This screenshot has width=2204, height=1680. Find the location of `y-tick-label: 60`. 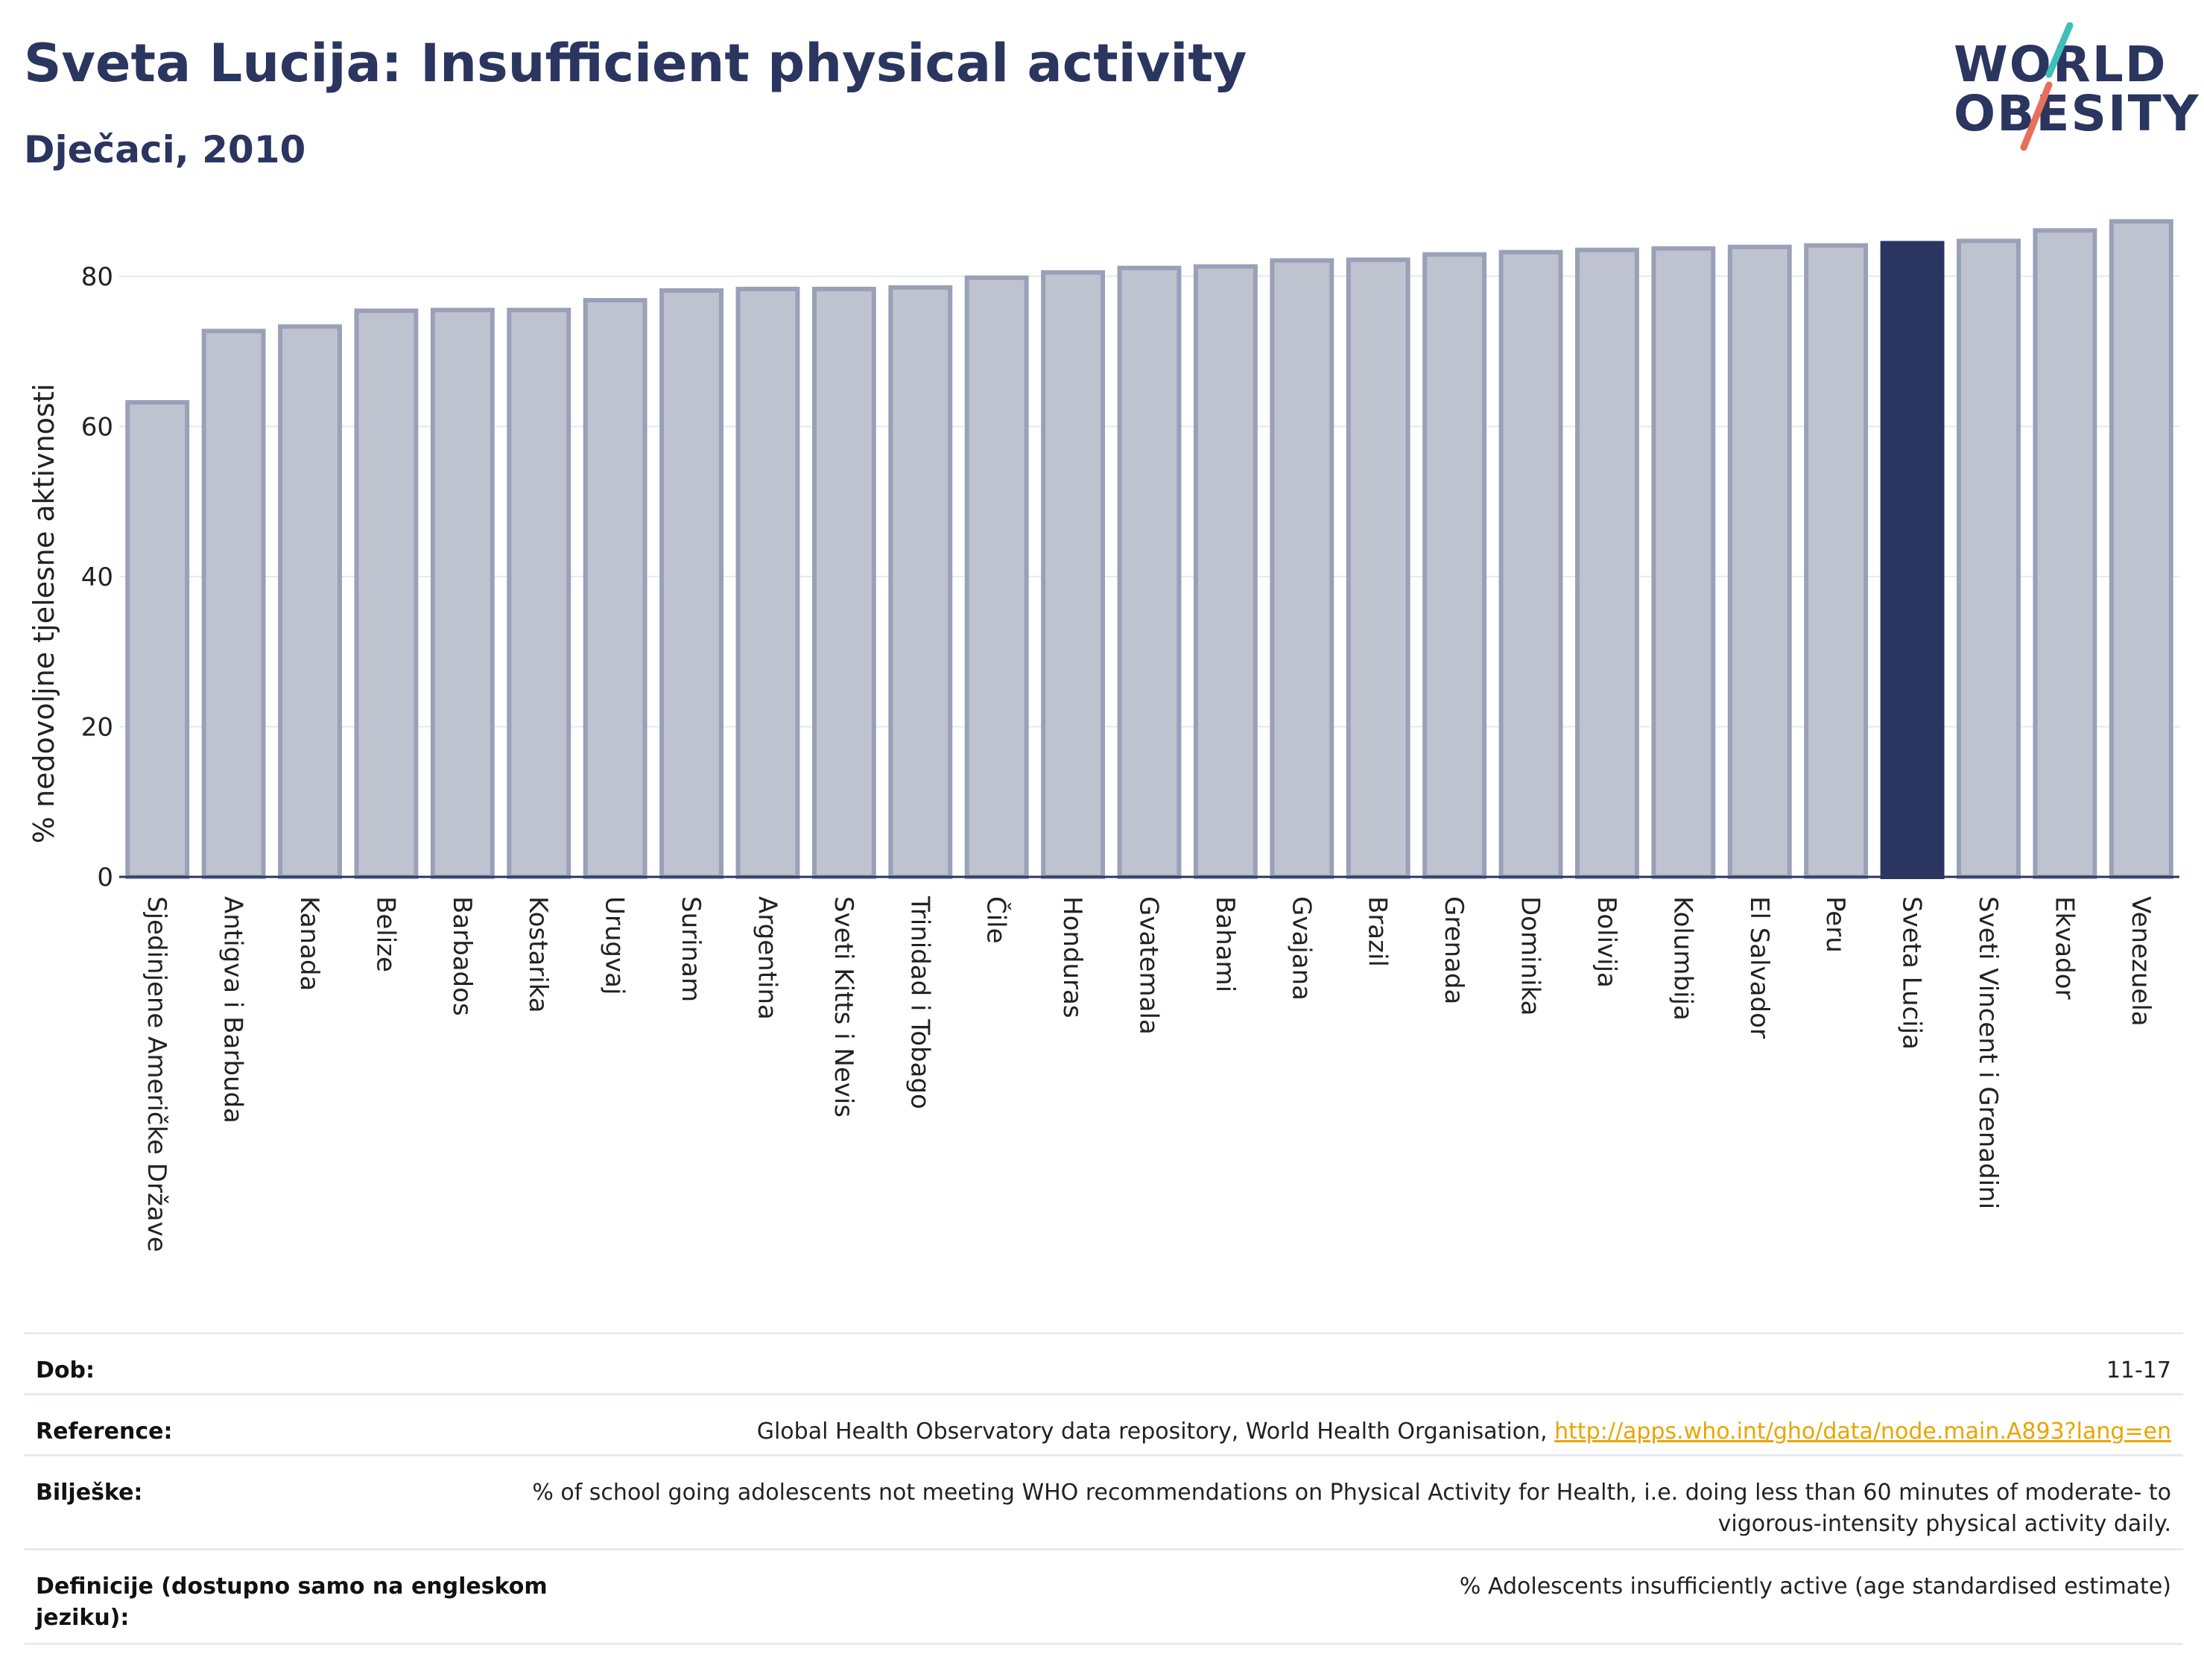

y-tick-label: 60 is located at coordinates (97, 427).